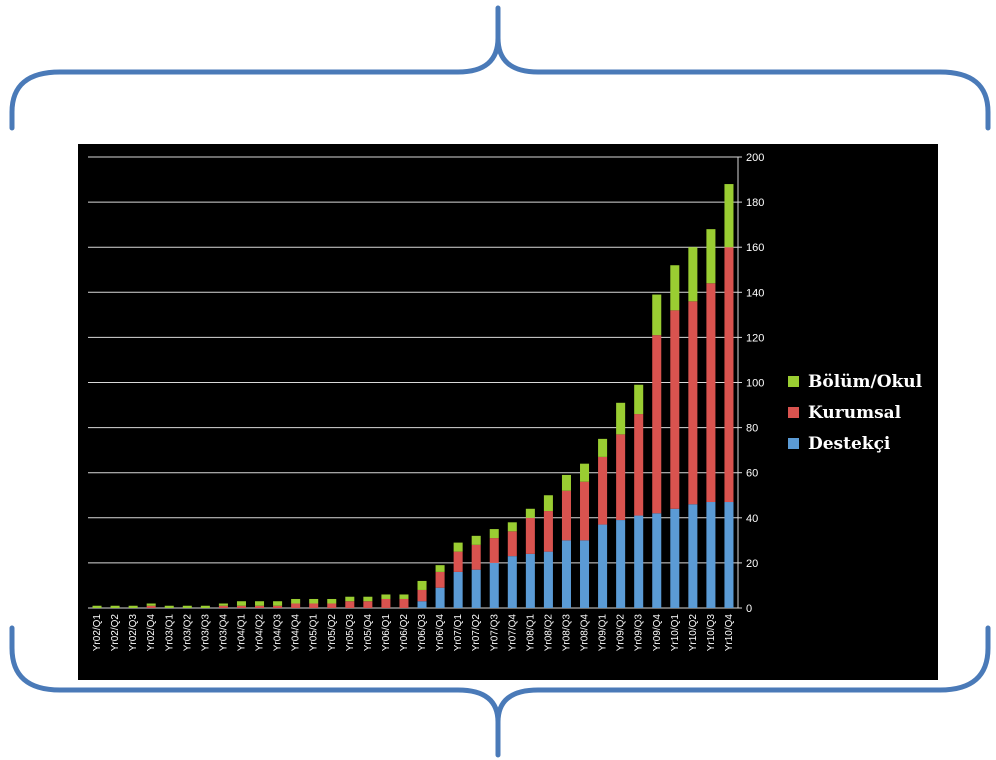 Image resolution: width=996 pixels, height=760 pixels. Describe the element at coordinates (793, 443) in the screenshot. I see `legend-swatch-destekci` at that location.